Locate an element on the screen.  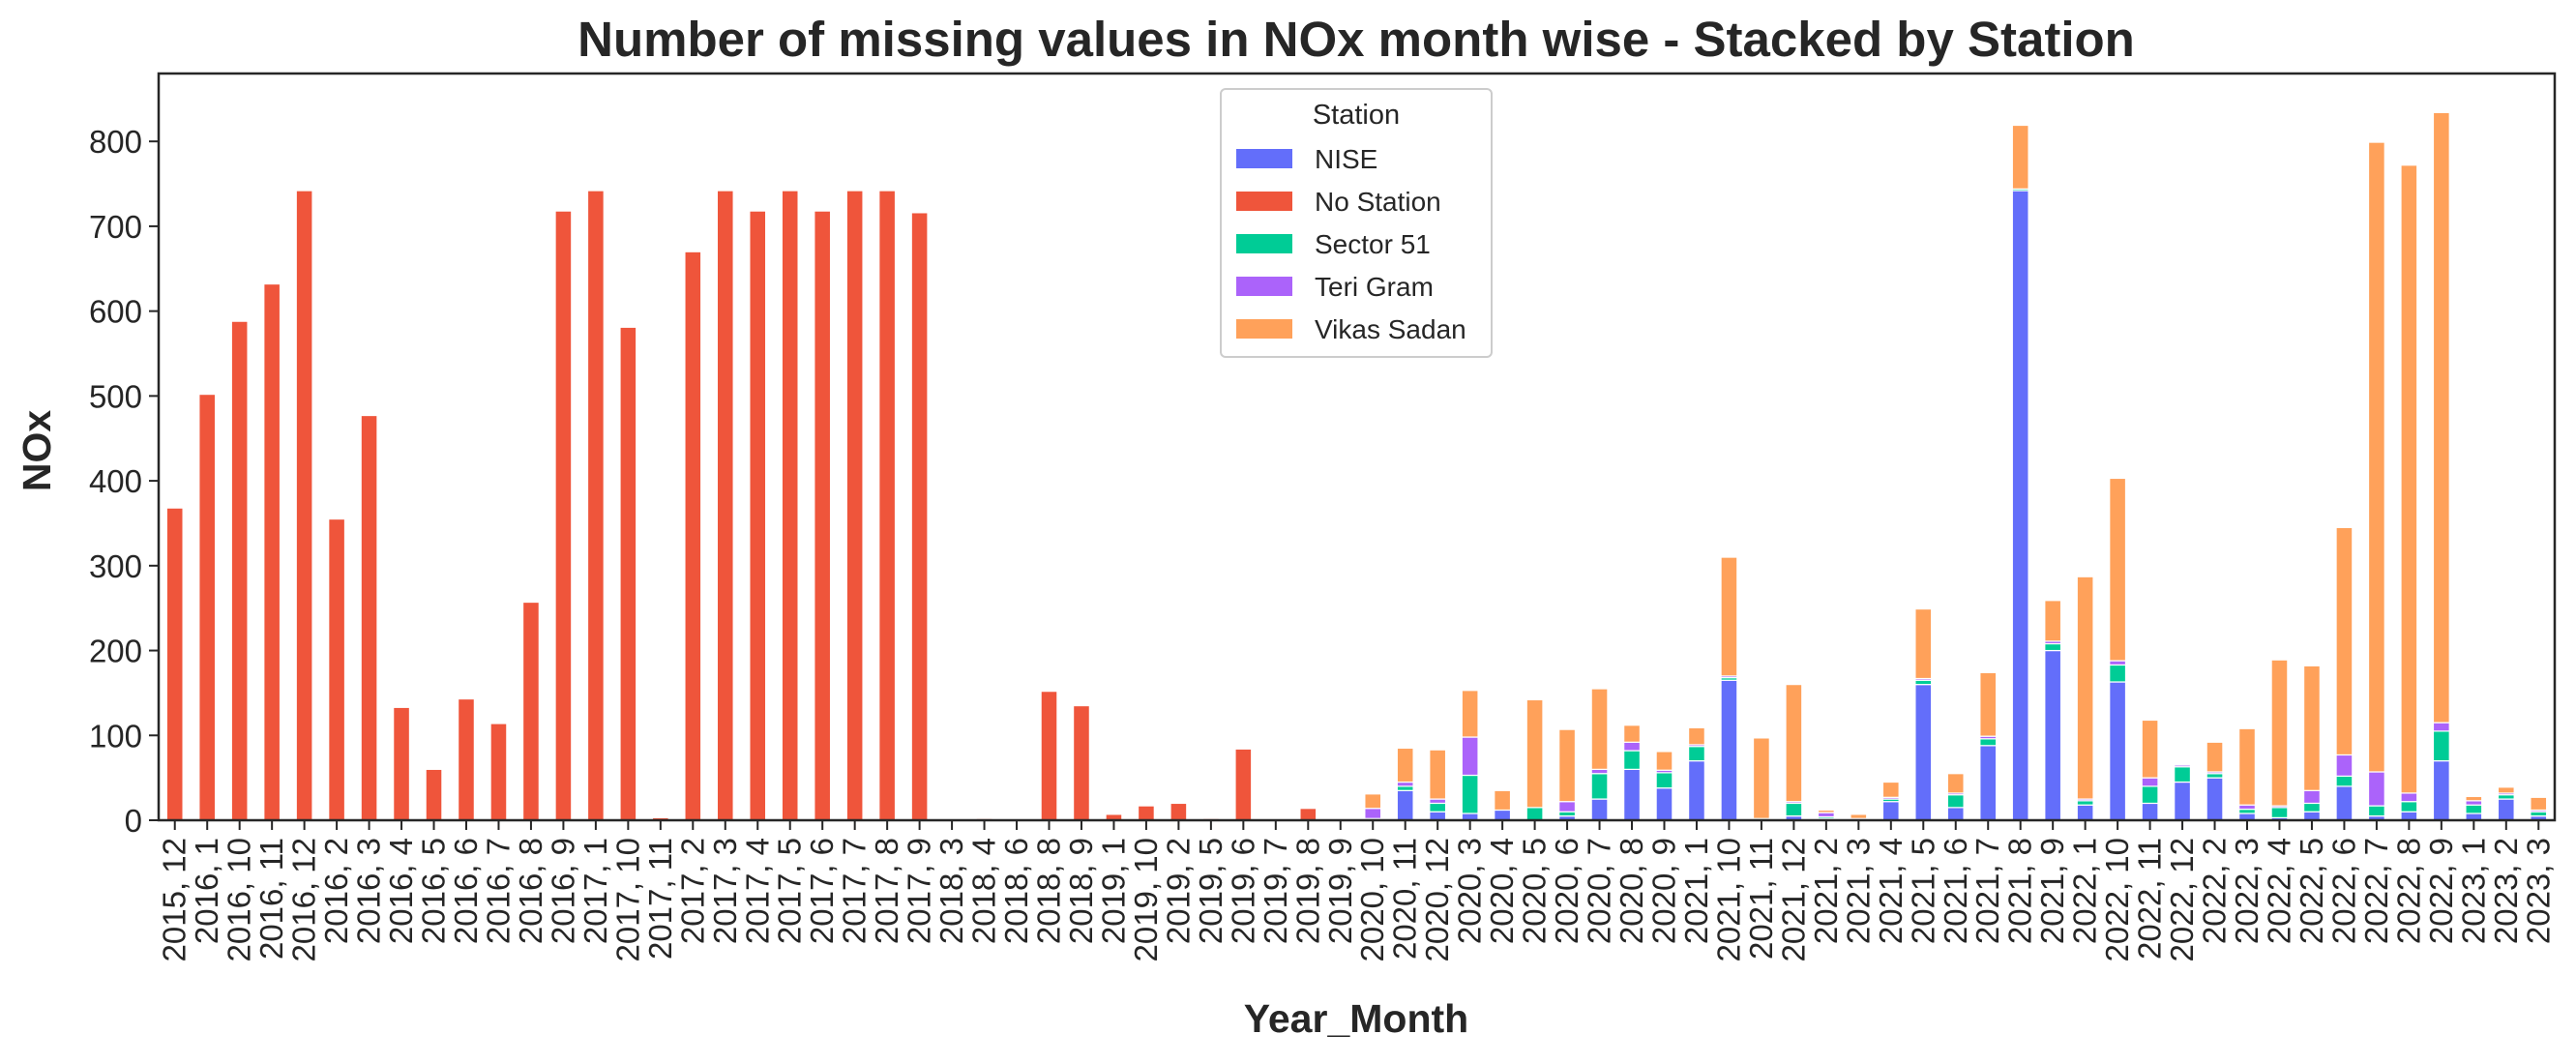
x-tick-label: 2023, 3 is located at coordinates (2538, 891).